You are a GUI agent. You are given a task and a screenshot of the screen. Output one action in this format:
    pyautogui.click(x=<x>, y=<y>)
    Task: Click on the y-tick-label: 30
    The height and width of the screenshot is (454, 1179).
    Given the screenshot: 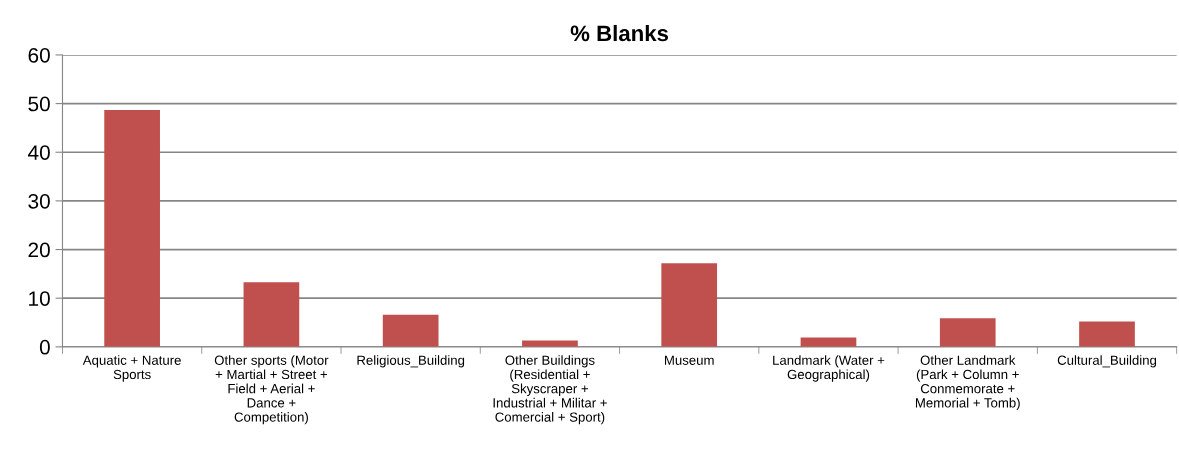 What is the action you would take?
    pyautogui.click(x=39, y=201)
    